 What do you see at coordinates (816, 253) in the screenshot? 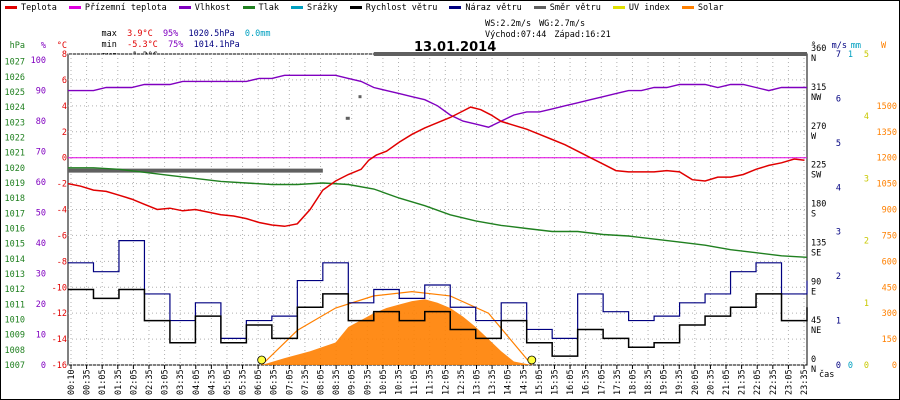
I see `direction-compass-label: SE` at bounding box center [816, 253].